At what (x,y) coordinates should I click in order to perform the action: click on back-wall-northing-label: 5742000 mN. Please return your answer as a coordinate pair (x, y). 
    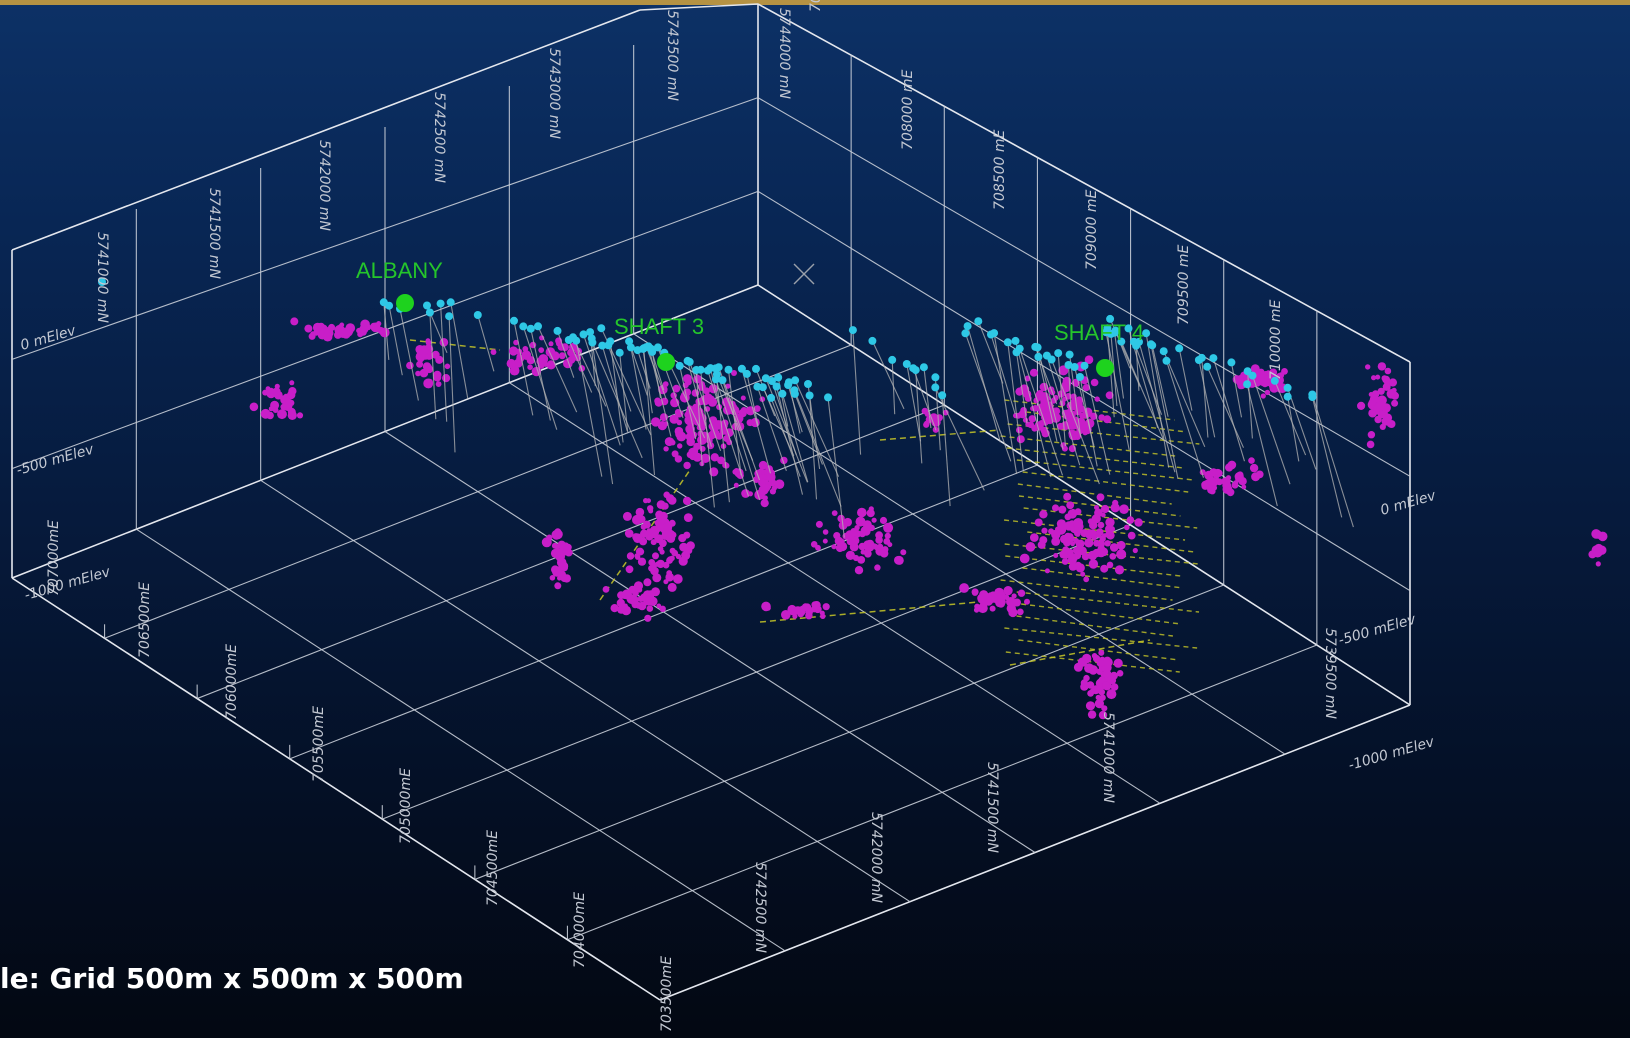
    Looking at the image, I should click on (324, 185).